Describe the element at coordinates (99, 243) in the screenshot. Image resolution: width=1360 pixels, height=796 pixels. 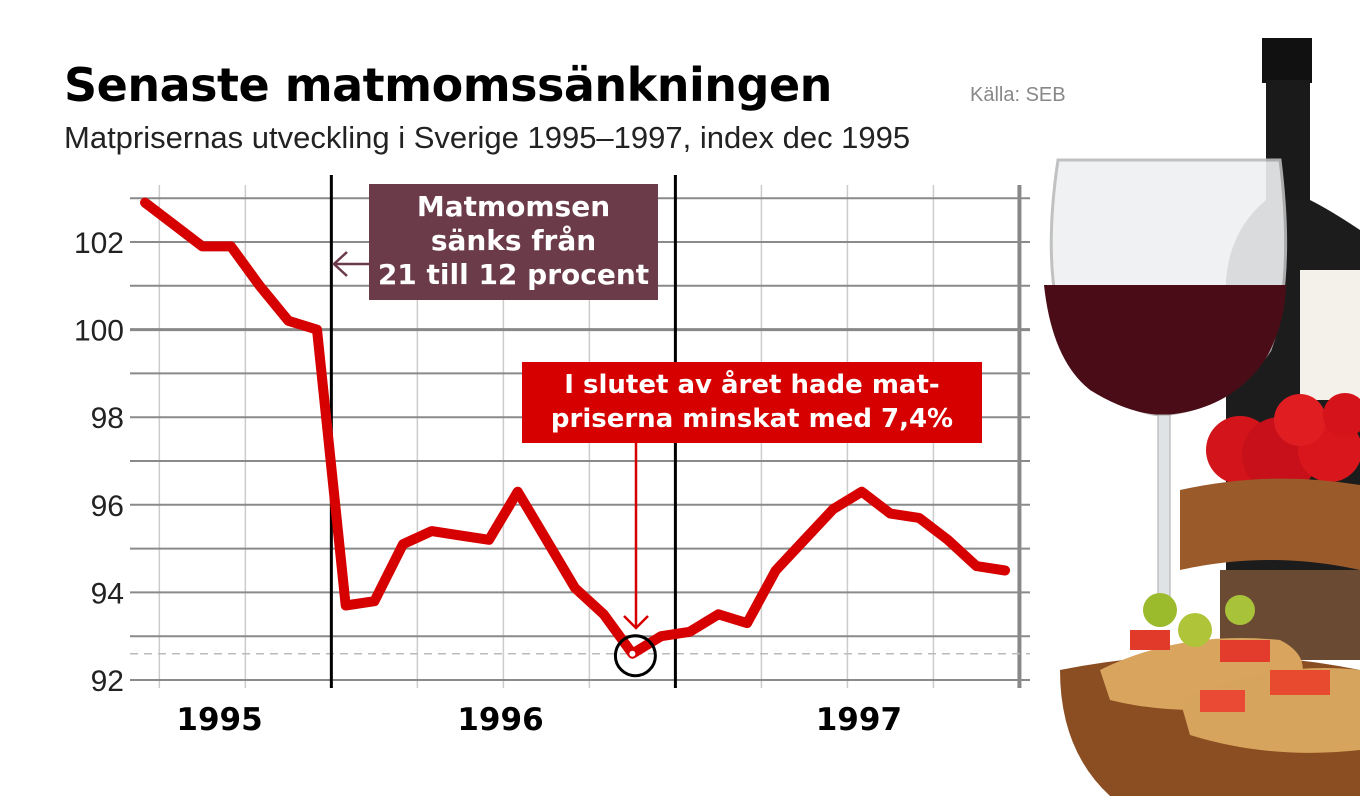
I see `y-tick-label: 102` at that location.